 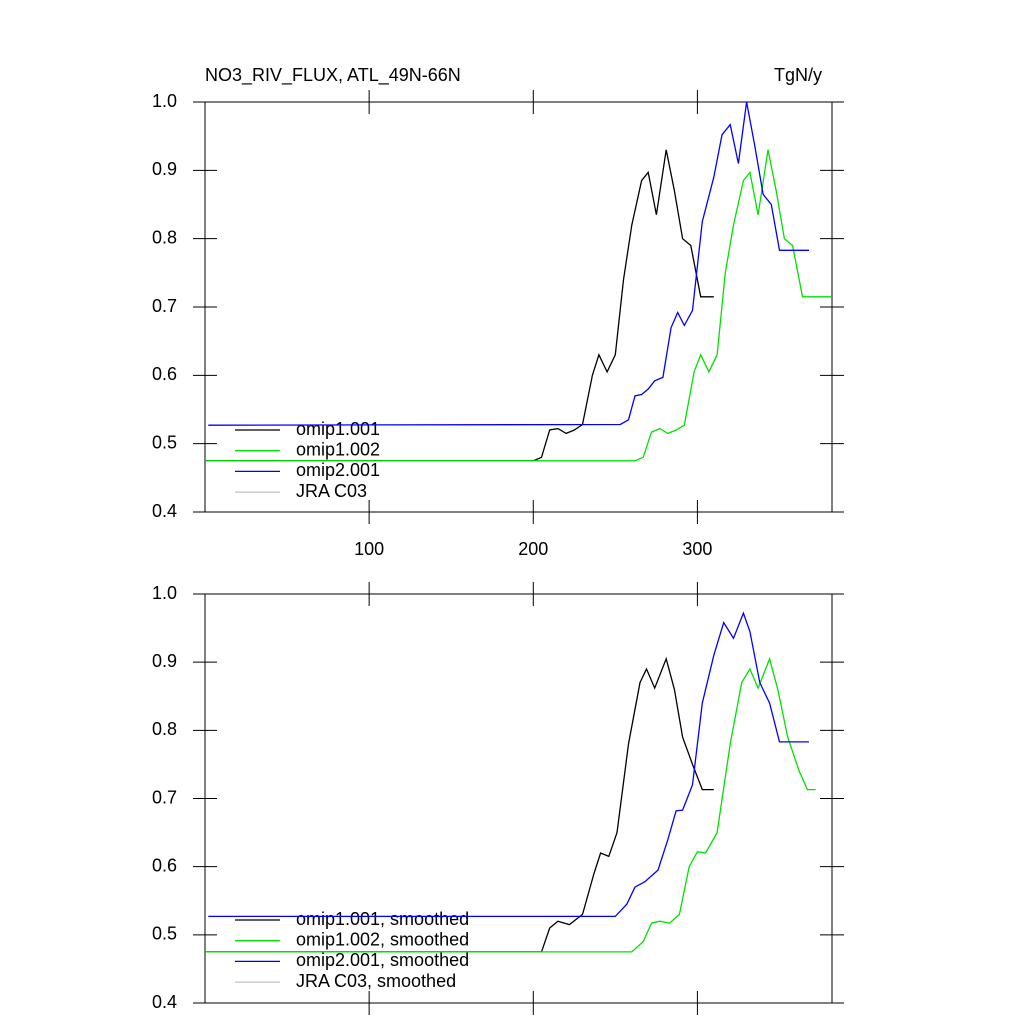 What do you see at coordinates (369, 549) in the screenshot?
I see `x-tick-label: 100` at bounding box center [369, 549].